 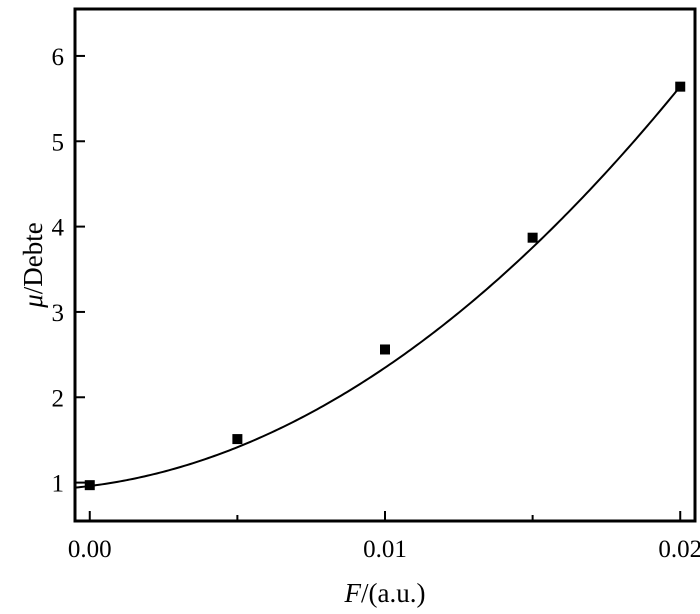 What do you see at coordinates (58, 484) in the screenshot?
I see `y-tick-label: 1` at bounding box center [58, 484].